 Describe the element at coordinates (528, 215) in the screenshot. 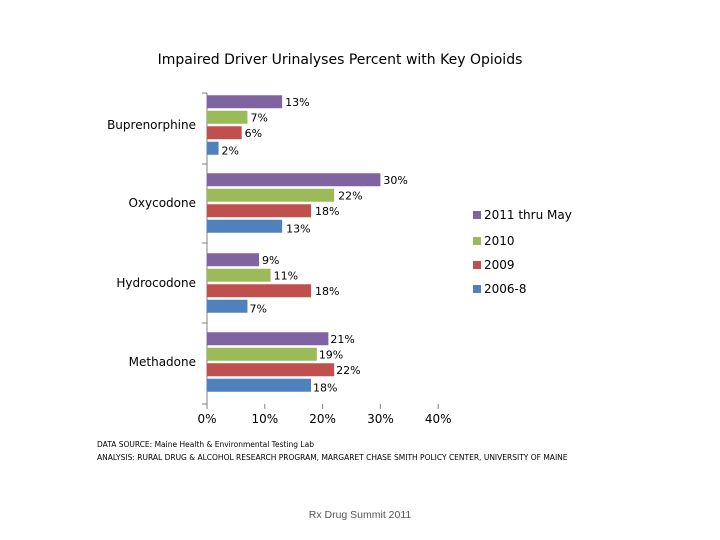

I see `legend-label: 2011 thru May` at that location.